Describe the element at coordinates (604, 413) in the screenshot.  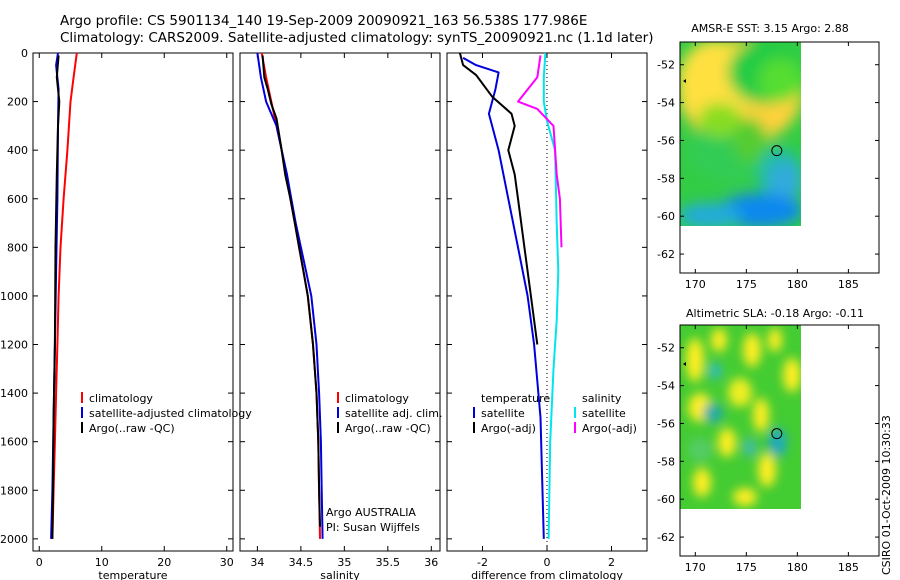
I see `legend-label: satellite` at that location.